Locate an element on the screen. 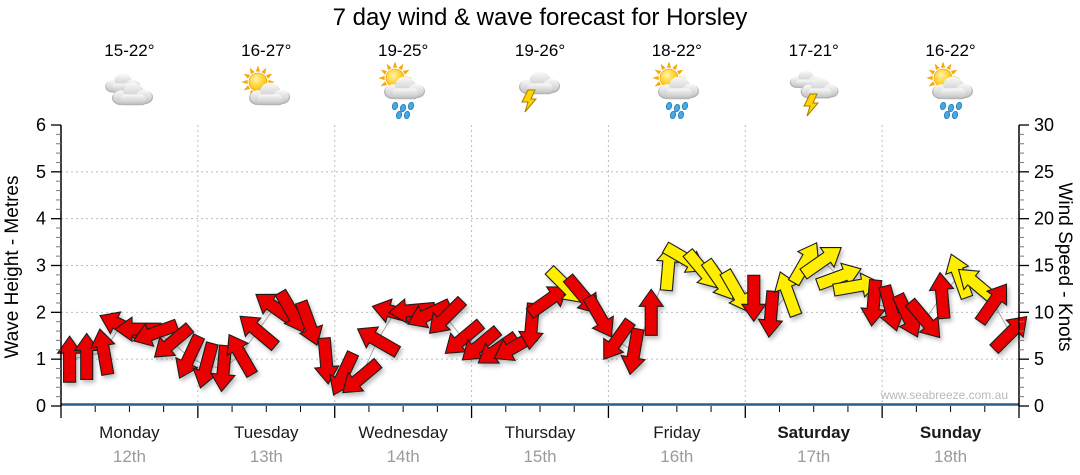 This screenshot has width=1080, height=475. day-name: Friday is located at coordinates (677, 432).